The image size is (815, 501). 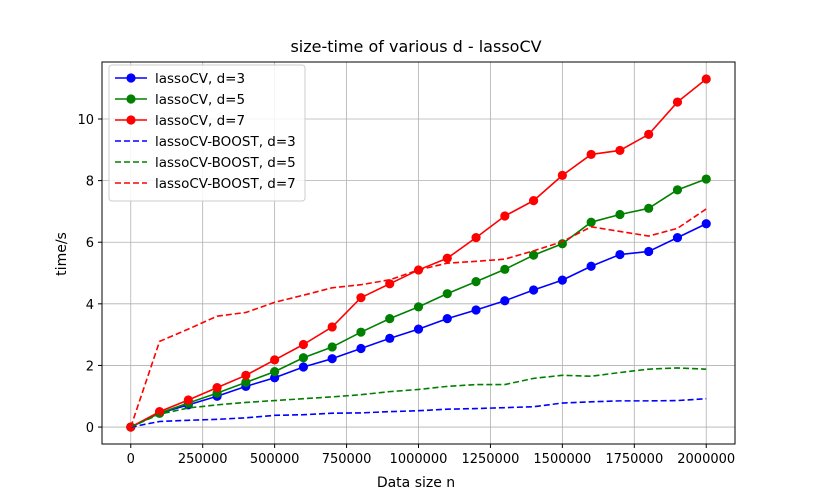 What do you see at coordinates (225, 184) in the screenshot?
I see `legend-label: lassoCV-BOOST, d=7` at bounding box center [225, 184].